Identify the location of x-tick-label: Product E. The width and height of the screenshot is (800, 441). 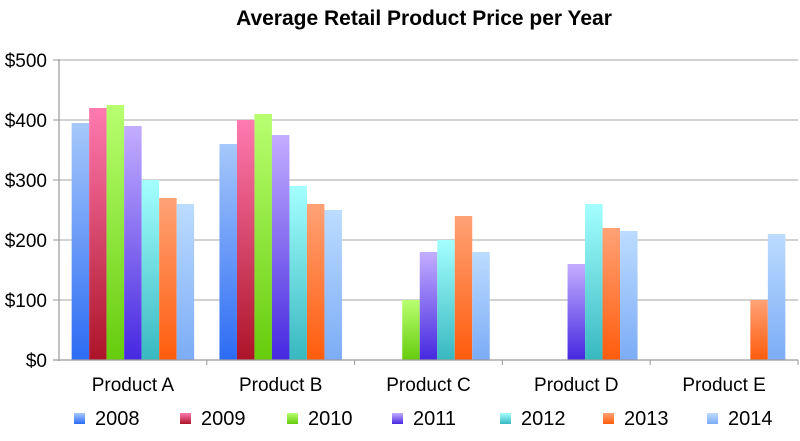
(723, 385).